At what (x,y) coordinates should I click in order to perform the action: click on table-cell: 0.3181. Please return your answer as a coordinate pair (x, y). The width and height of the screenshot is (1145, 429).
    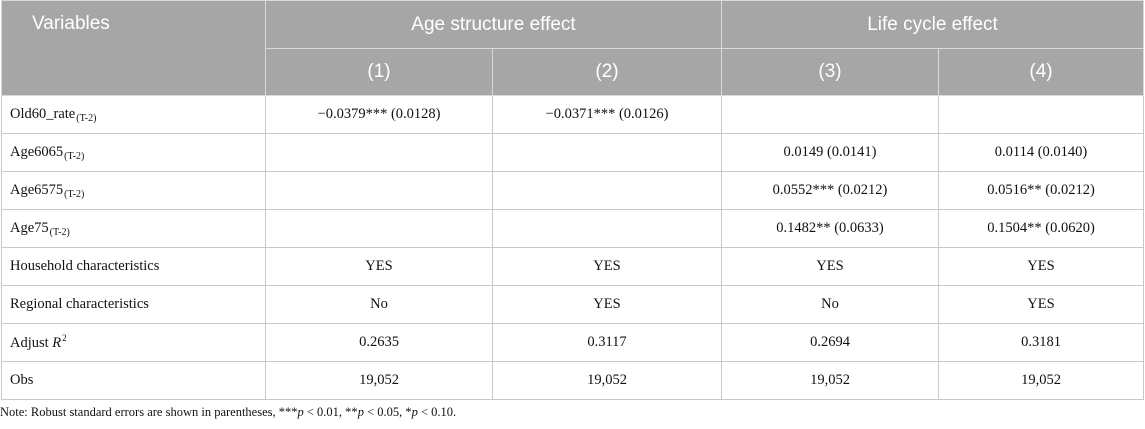
    Looking at the image, I should click on (1041, 342).